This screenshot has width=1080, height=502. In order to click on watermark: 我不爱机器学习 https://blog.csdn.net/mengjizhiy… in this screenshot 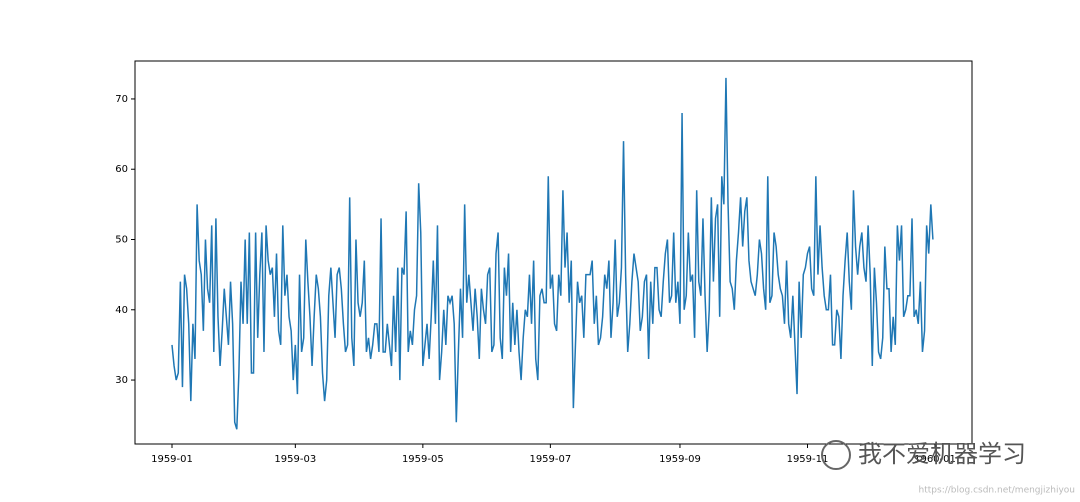, I will do `click(948, 468)`.